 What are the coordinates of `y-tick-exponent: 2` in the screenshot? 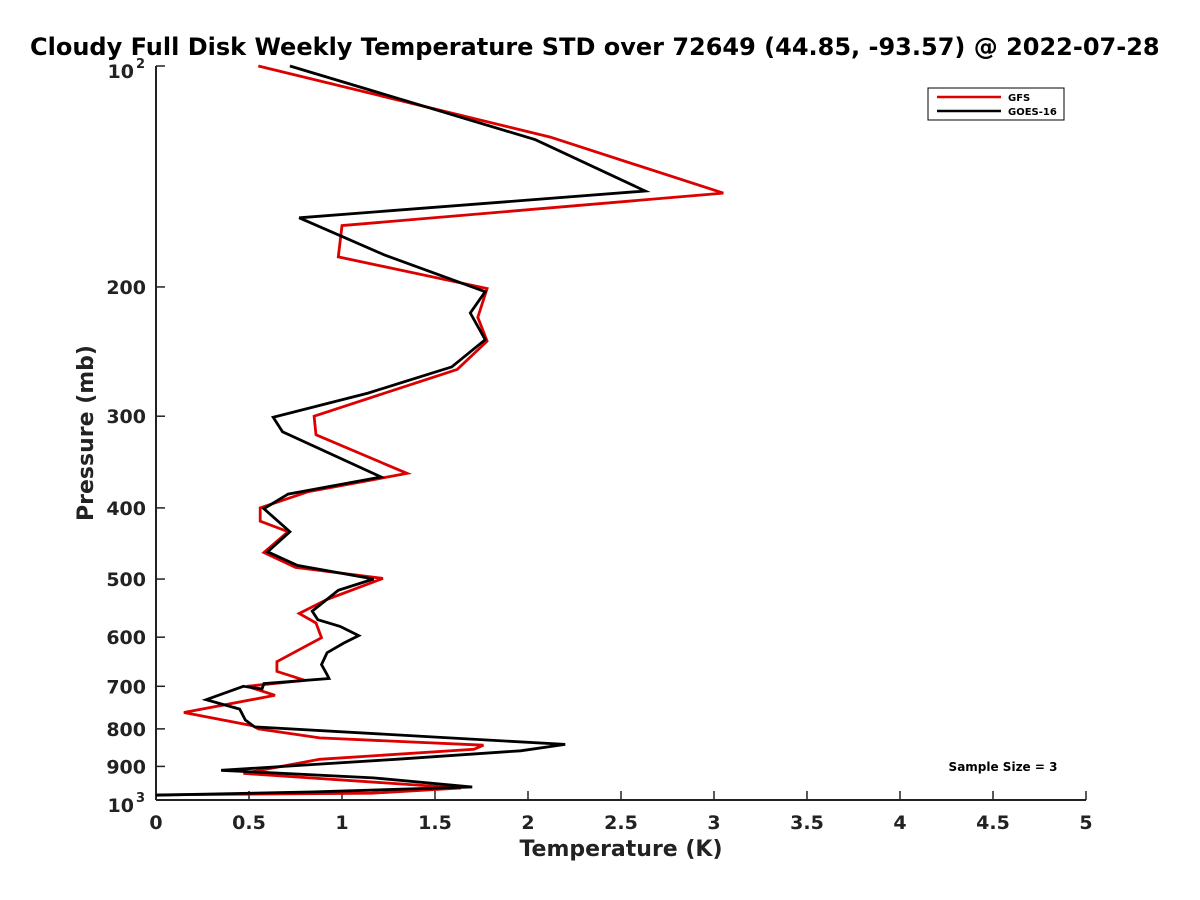 It's located at (140, 64).